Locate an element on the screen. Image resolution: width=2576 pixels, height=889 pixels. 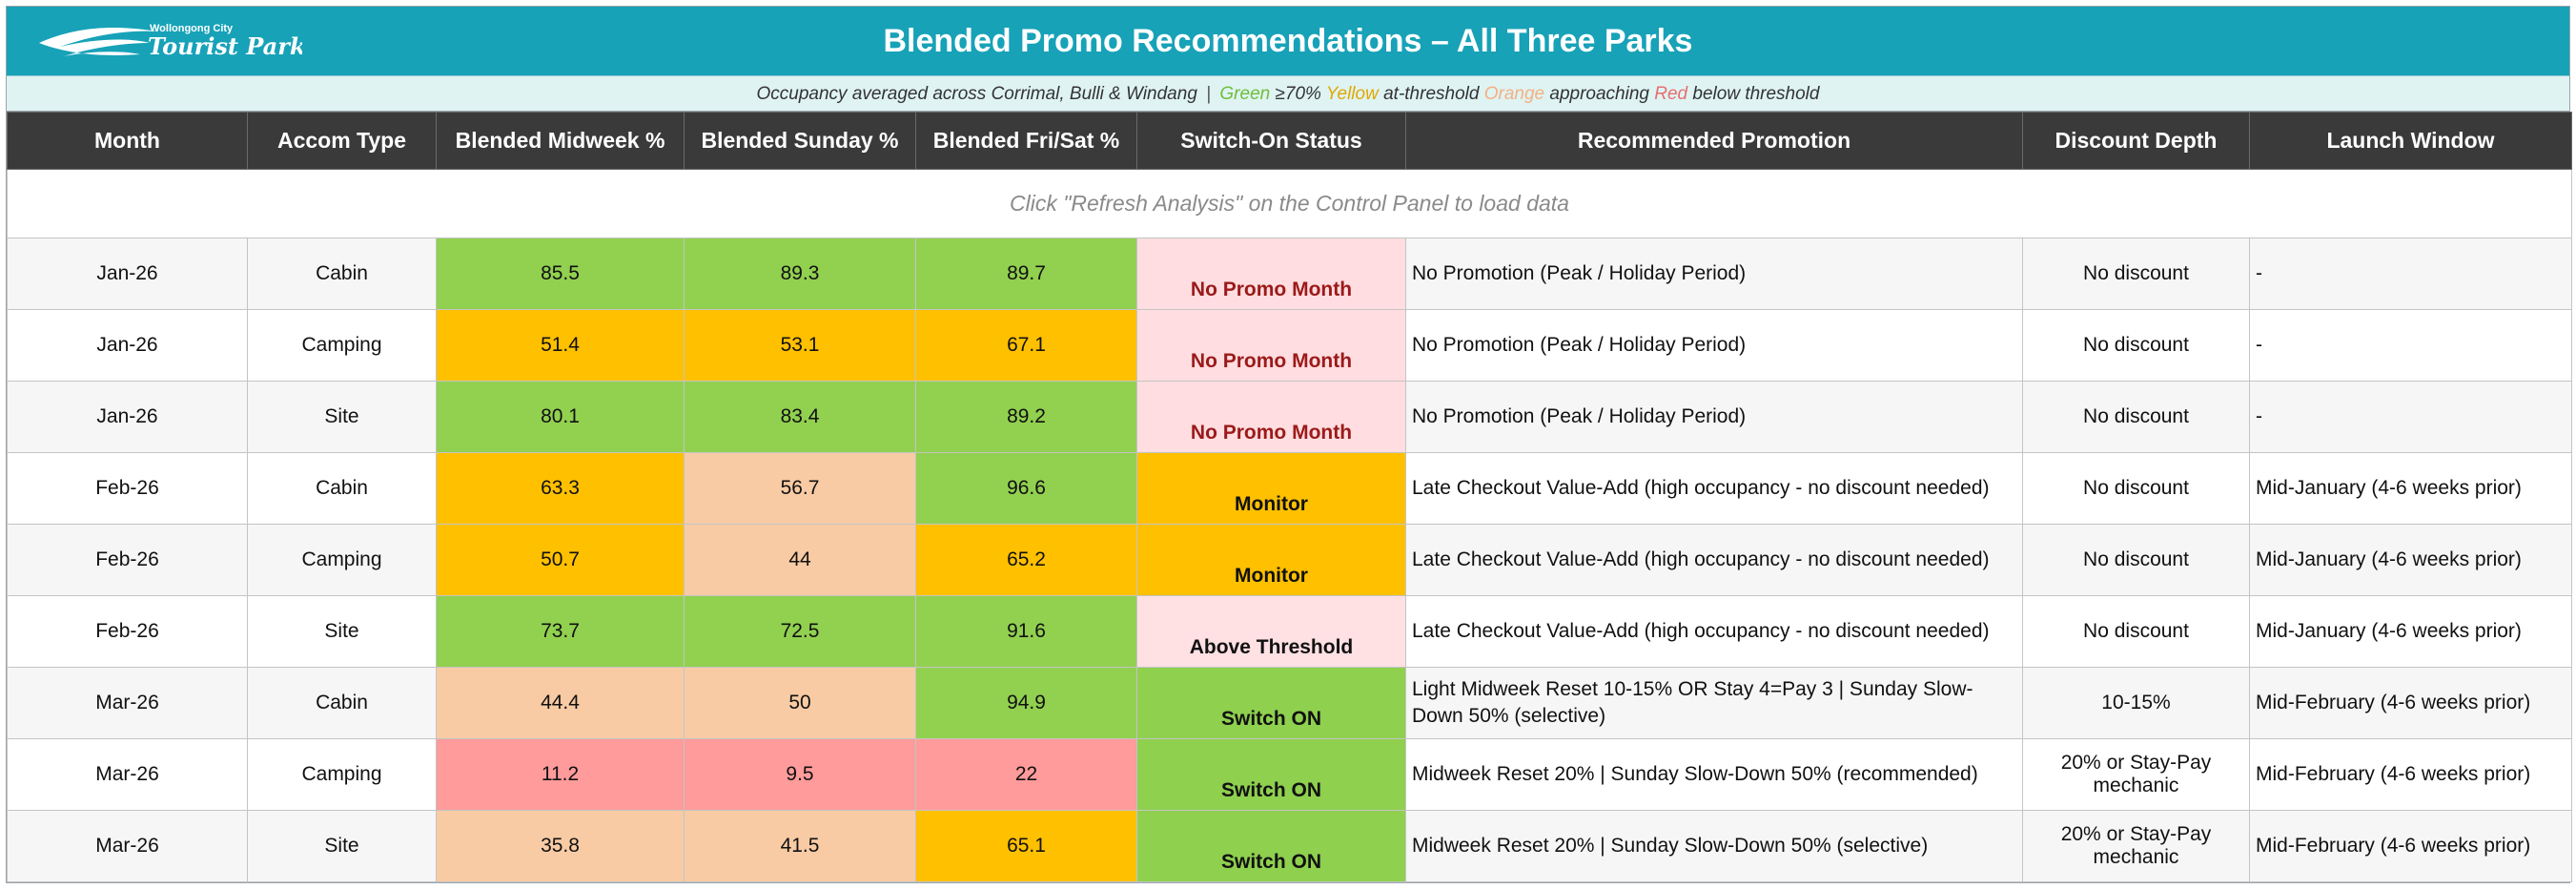
col-header-status: Switch-On Status is located at coordinates (1271, 141).